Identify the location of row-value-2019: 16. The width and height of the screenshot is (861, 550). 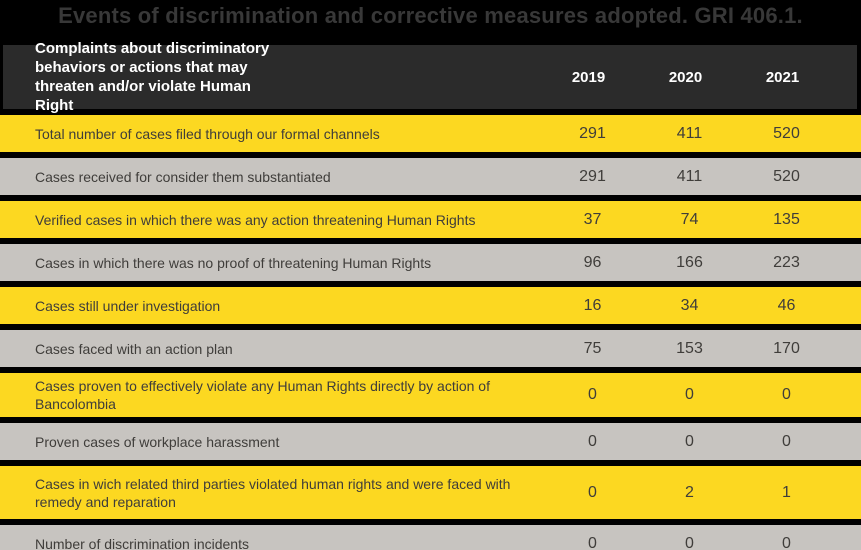
(592, 305).